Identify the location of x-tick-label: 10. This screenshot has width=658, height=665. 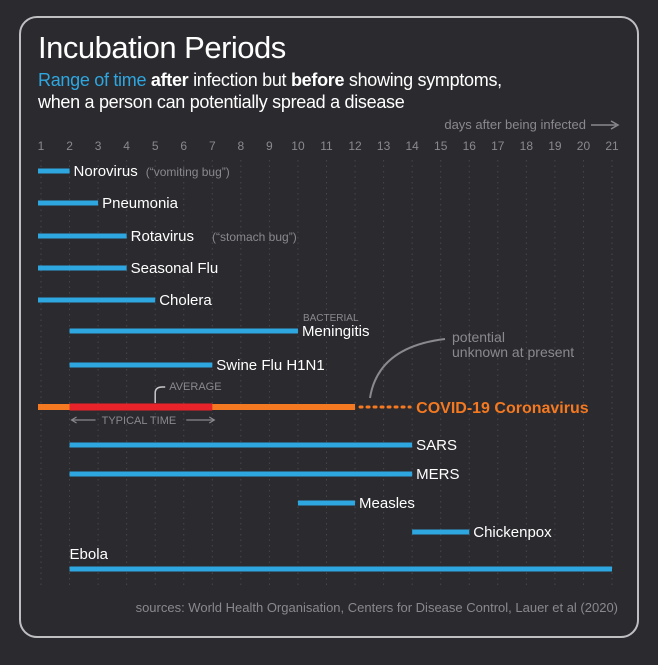
(298, 146).